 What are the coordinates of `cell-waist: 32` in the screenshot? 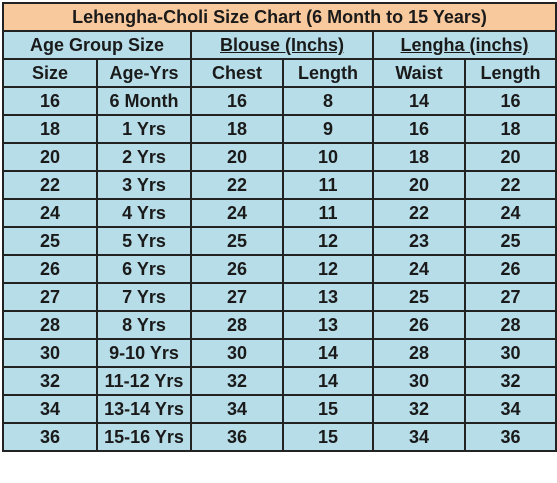 It's located at (419, 409).